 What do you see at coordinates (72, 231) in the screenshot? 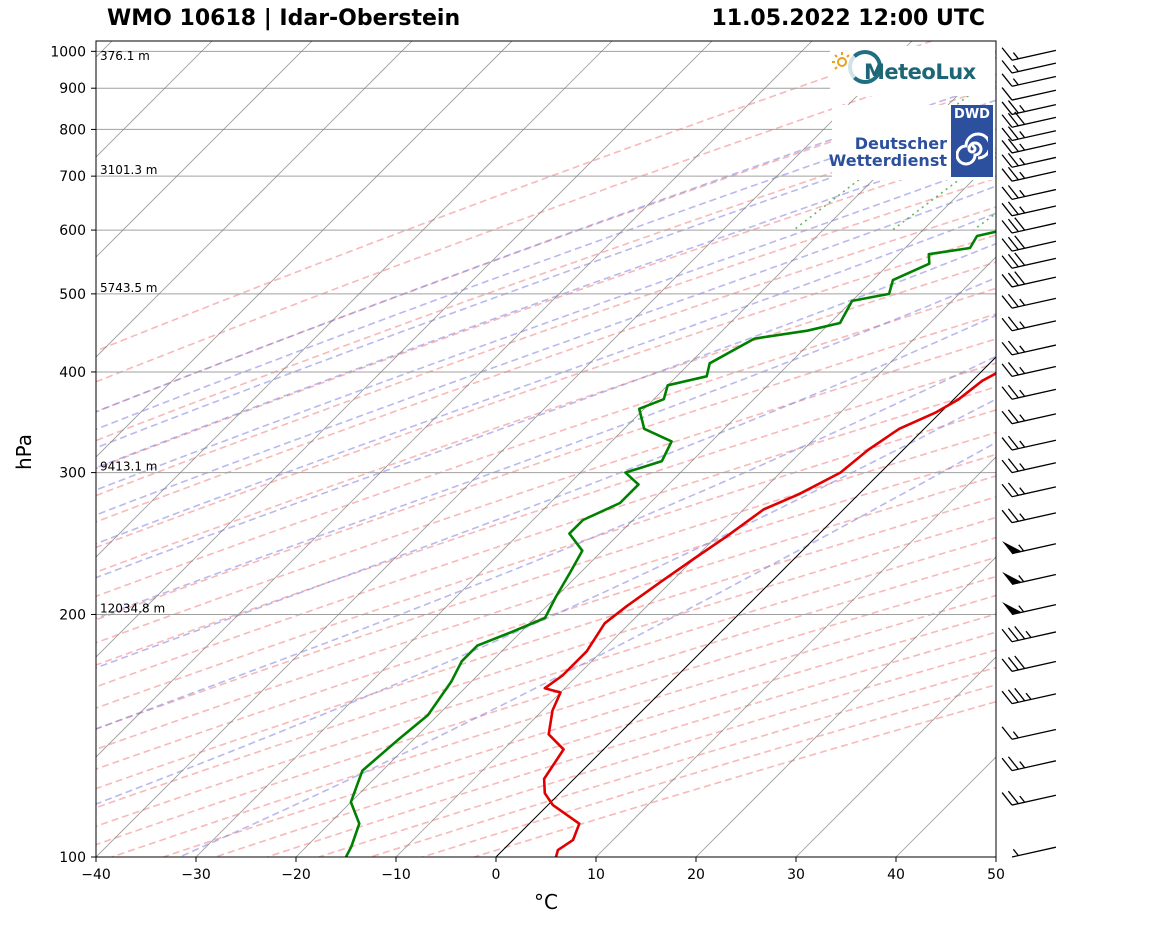
I see `y-tick-label: 600` at bounding box center [72, 231].